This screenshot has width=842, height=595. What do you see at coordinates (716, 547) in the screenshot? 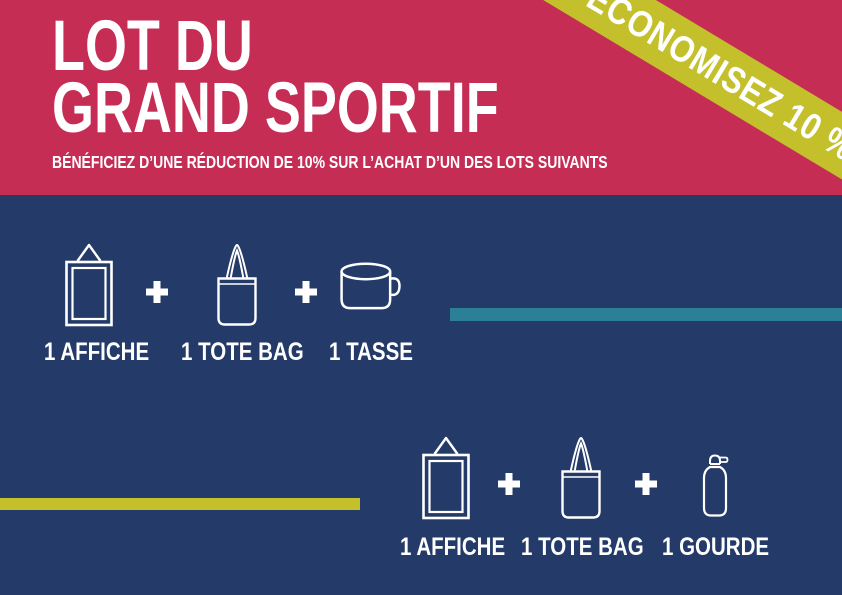
I see `bundle2-item-label: 1 GOURDE` at bounding box center [716, 547].